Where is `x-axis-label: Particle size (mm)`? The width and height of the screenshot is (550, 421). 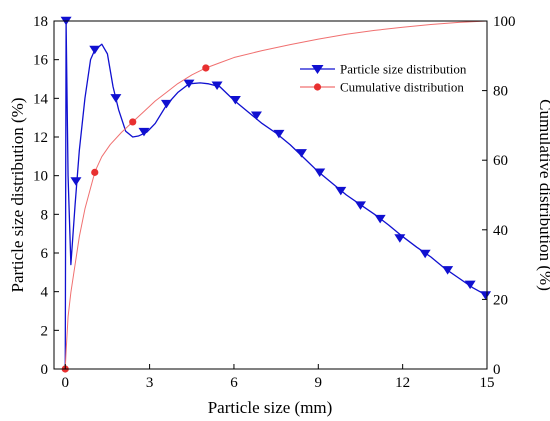 x-axis-label: Particle size (mm) is located at coordinates (270, 407).